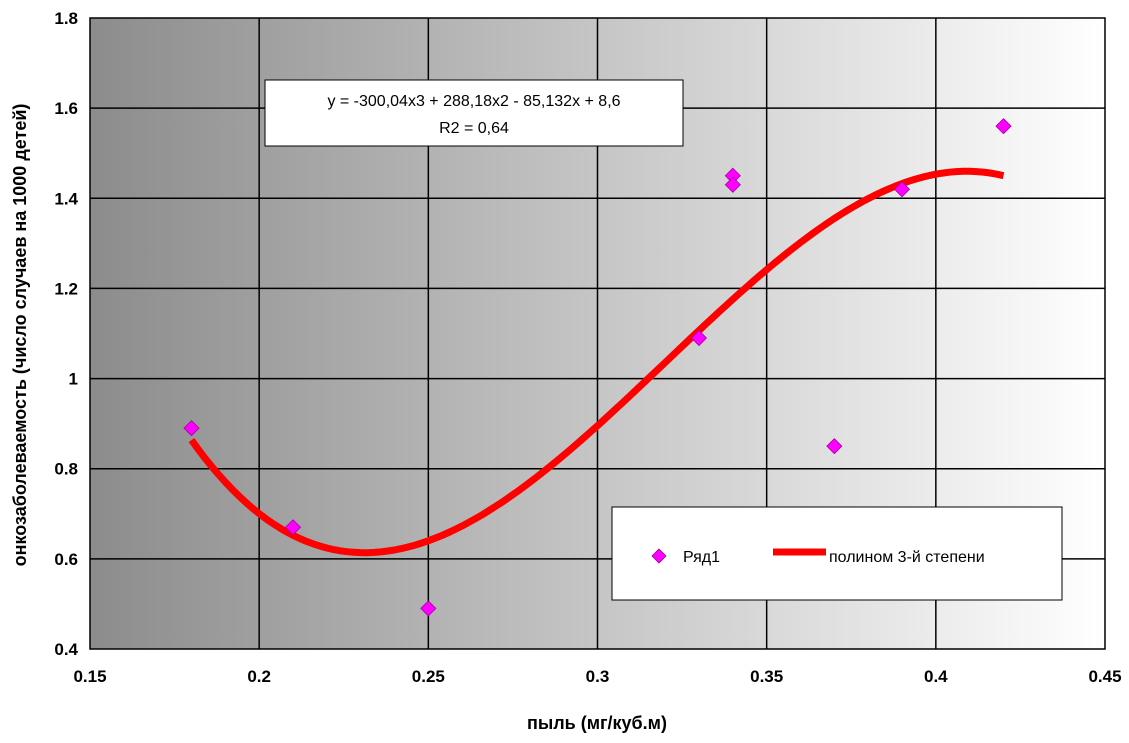 This screenshot has height=743, width=1129. I want to click on x-tick-label: 0.2, so click(259, 676).